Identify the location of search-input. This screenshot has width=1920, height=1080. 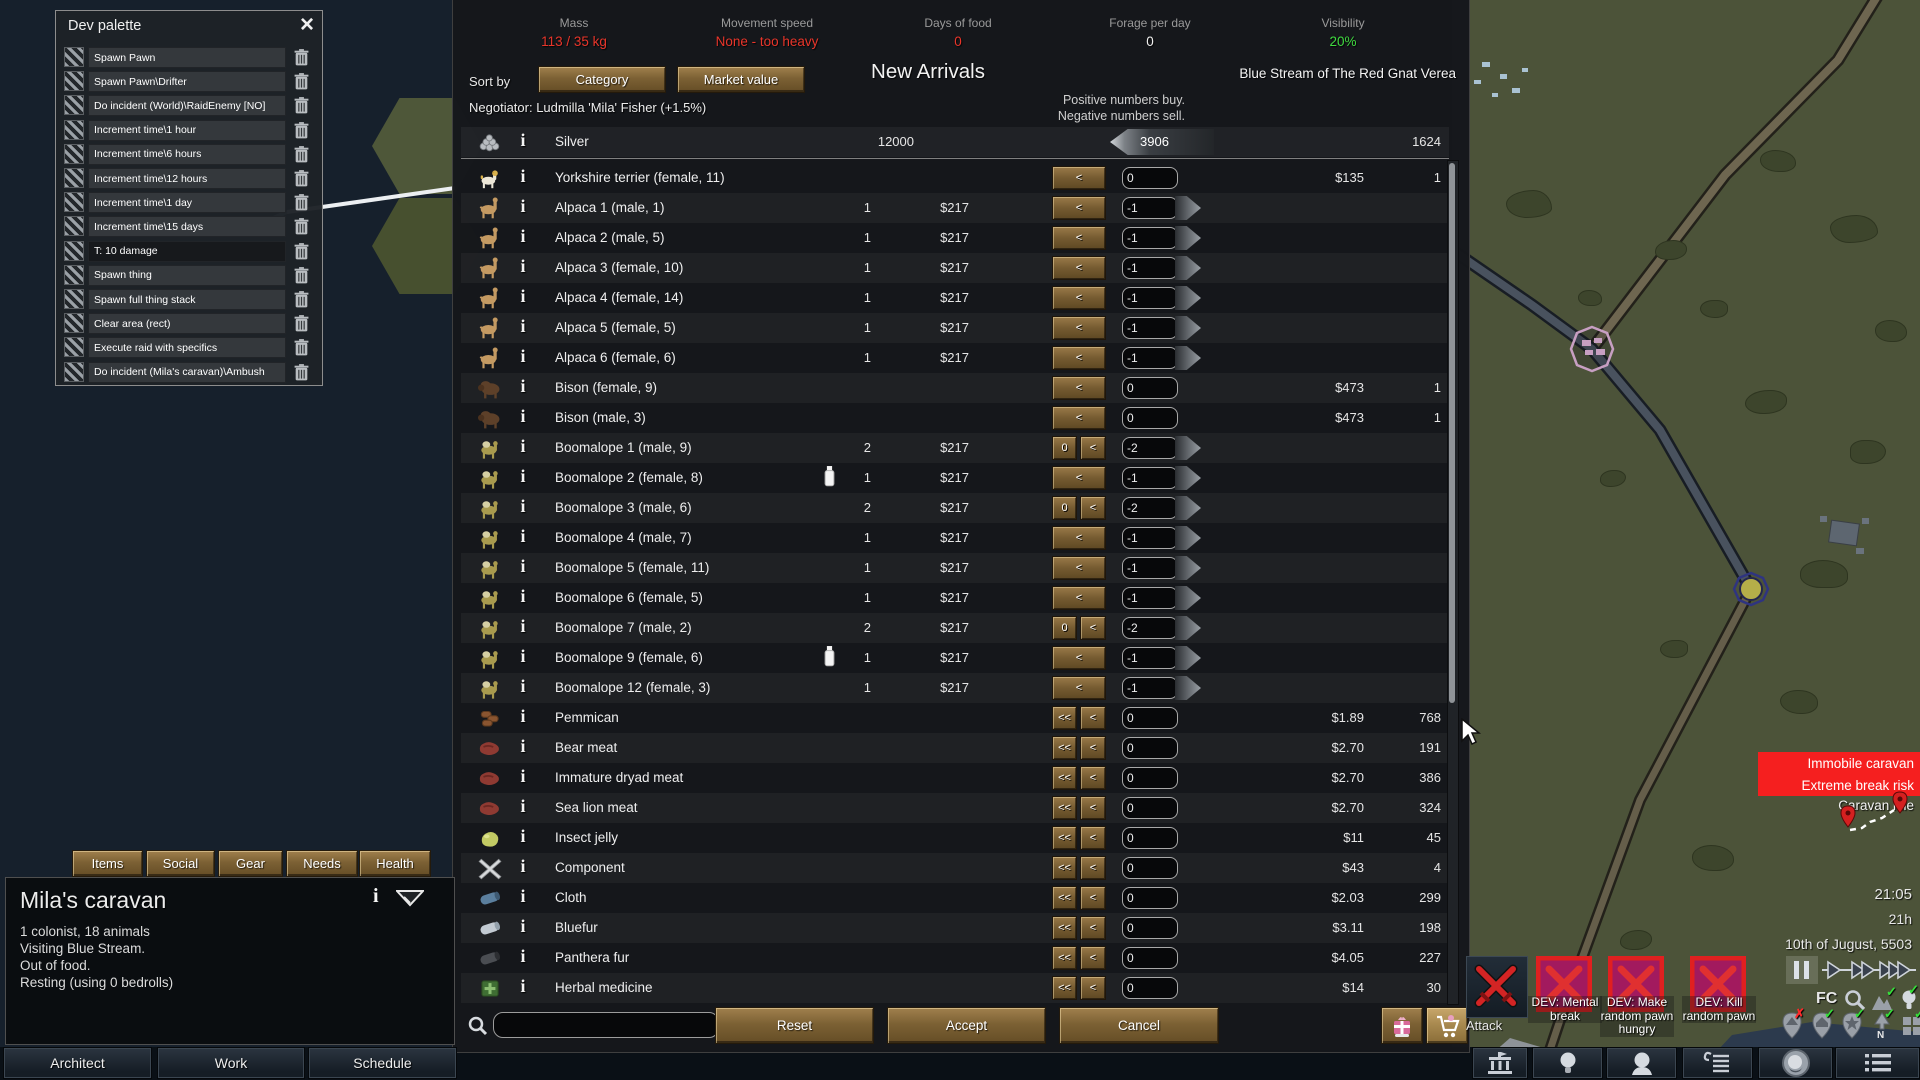
(606, 1025).